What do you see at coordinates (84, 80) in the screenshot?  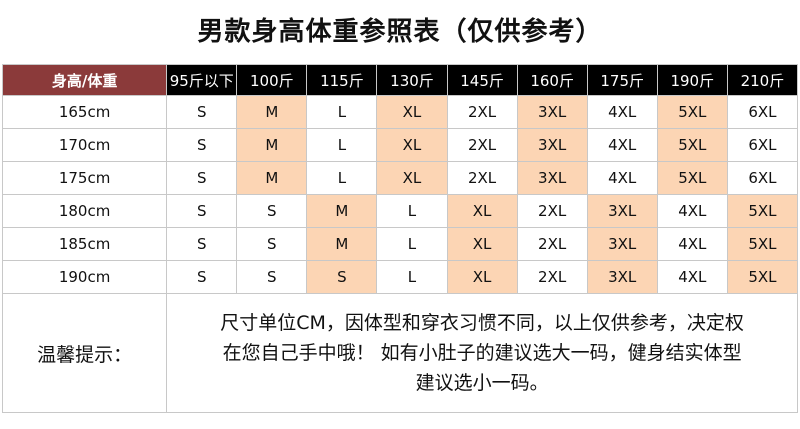 I see `header-cell: 身高/体重` at bounding box center [84, 80].